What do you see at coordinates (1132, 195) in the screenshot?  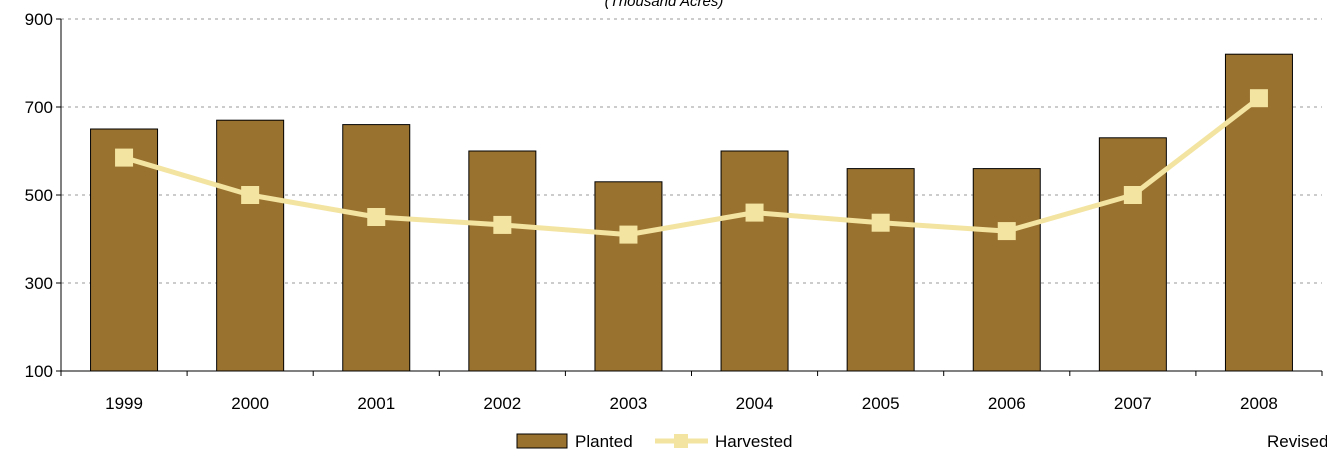 I see `point-harvested-2007` at bounding box center [1132, 195].